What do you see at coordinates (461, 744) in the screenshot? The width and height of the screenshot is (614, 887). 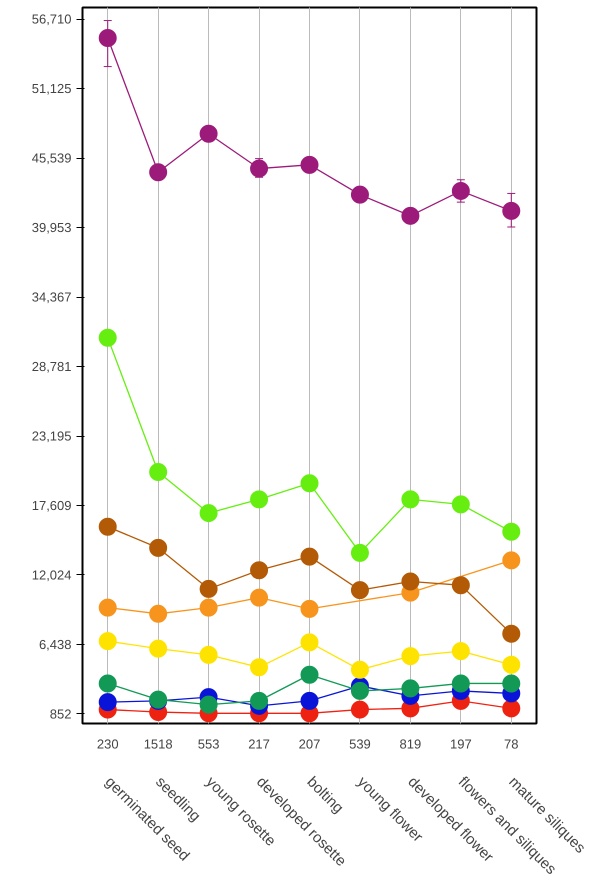 I see `text: 197` at bounding box center [461, 744].